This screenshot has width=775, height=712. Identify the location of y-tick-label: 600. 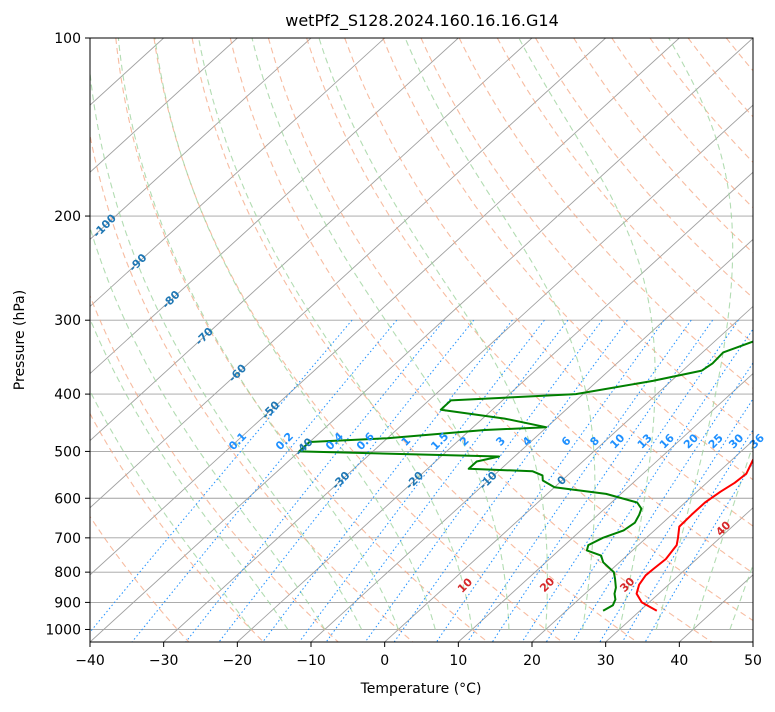
(67, 499).